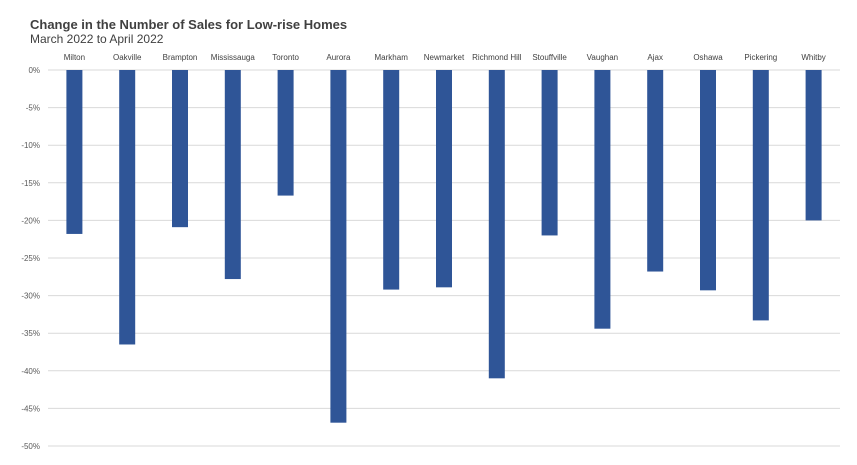 This screenshot has height=465, width=857. I want to click on y-tick-label: 0%, so click(34, 70).